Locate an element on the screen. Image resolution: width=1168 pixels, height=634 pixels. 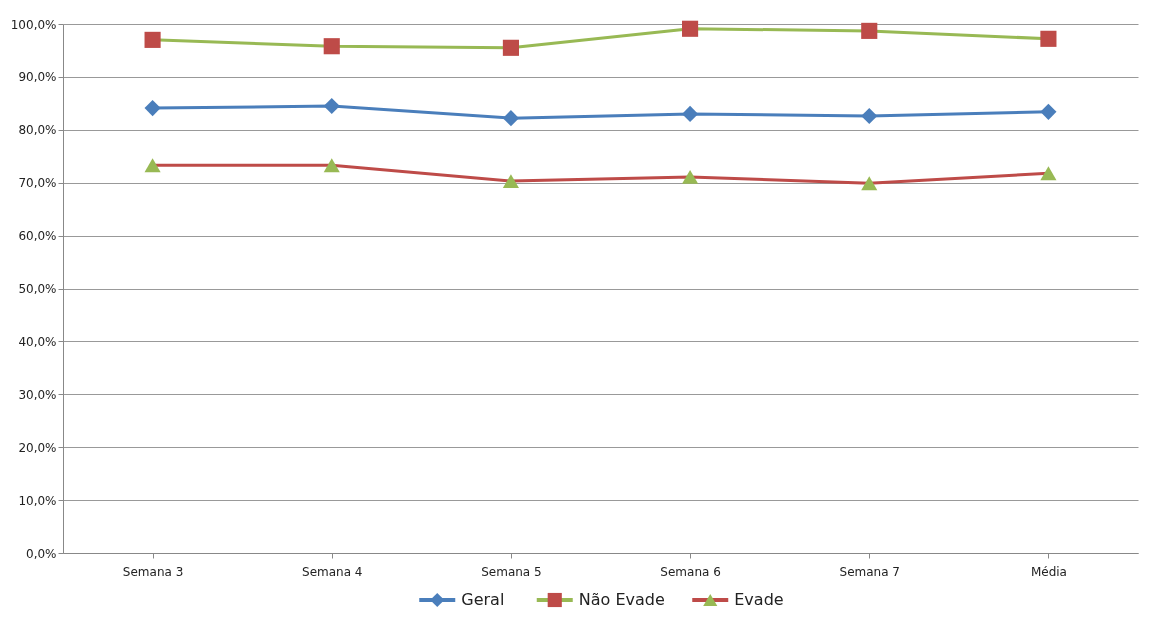
x-tick-label: Média is located at coordinates (1048, 571).